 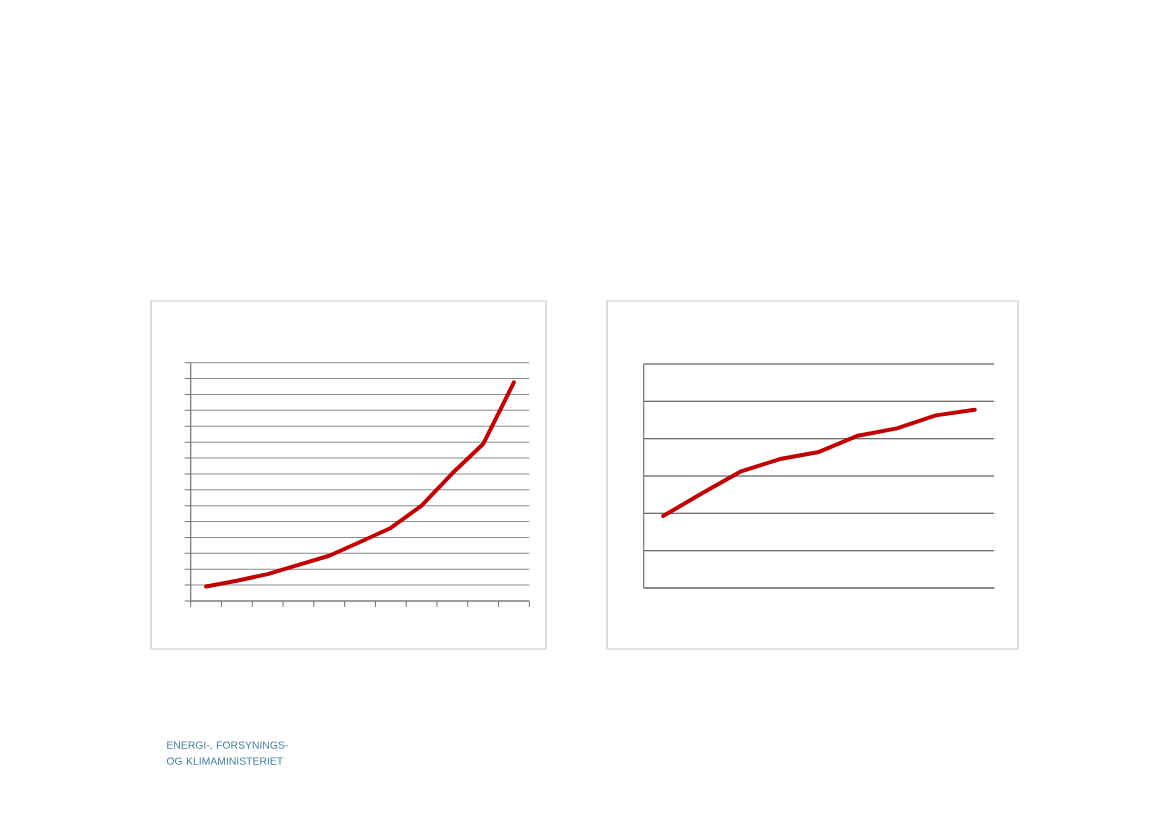 What do you see at coordinates (227, 753) in the screenshot?
I see `text: ENERGI-, FORSYNINGS- OG KLIMAMINISTERIET` at bounding box center [227, 753].